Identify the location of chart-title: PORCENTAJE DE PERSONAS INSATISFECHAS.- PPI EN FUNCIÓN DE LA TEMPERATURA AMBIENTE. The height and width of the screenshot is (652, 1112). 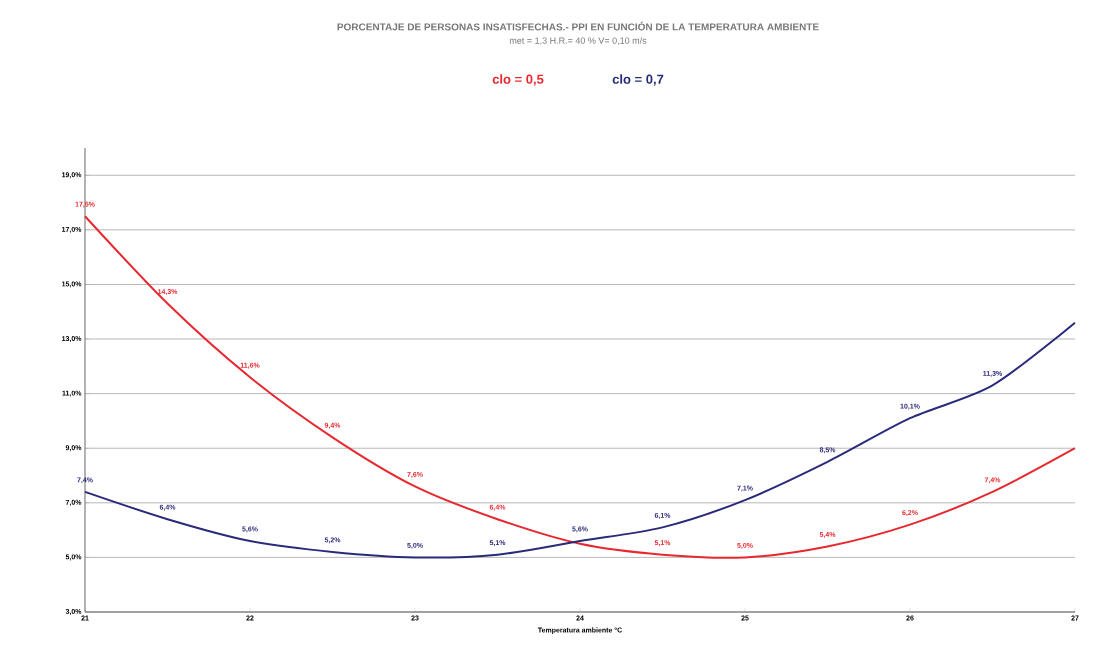
(578, 26).